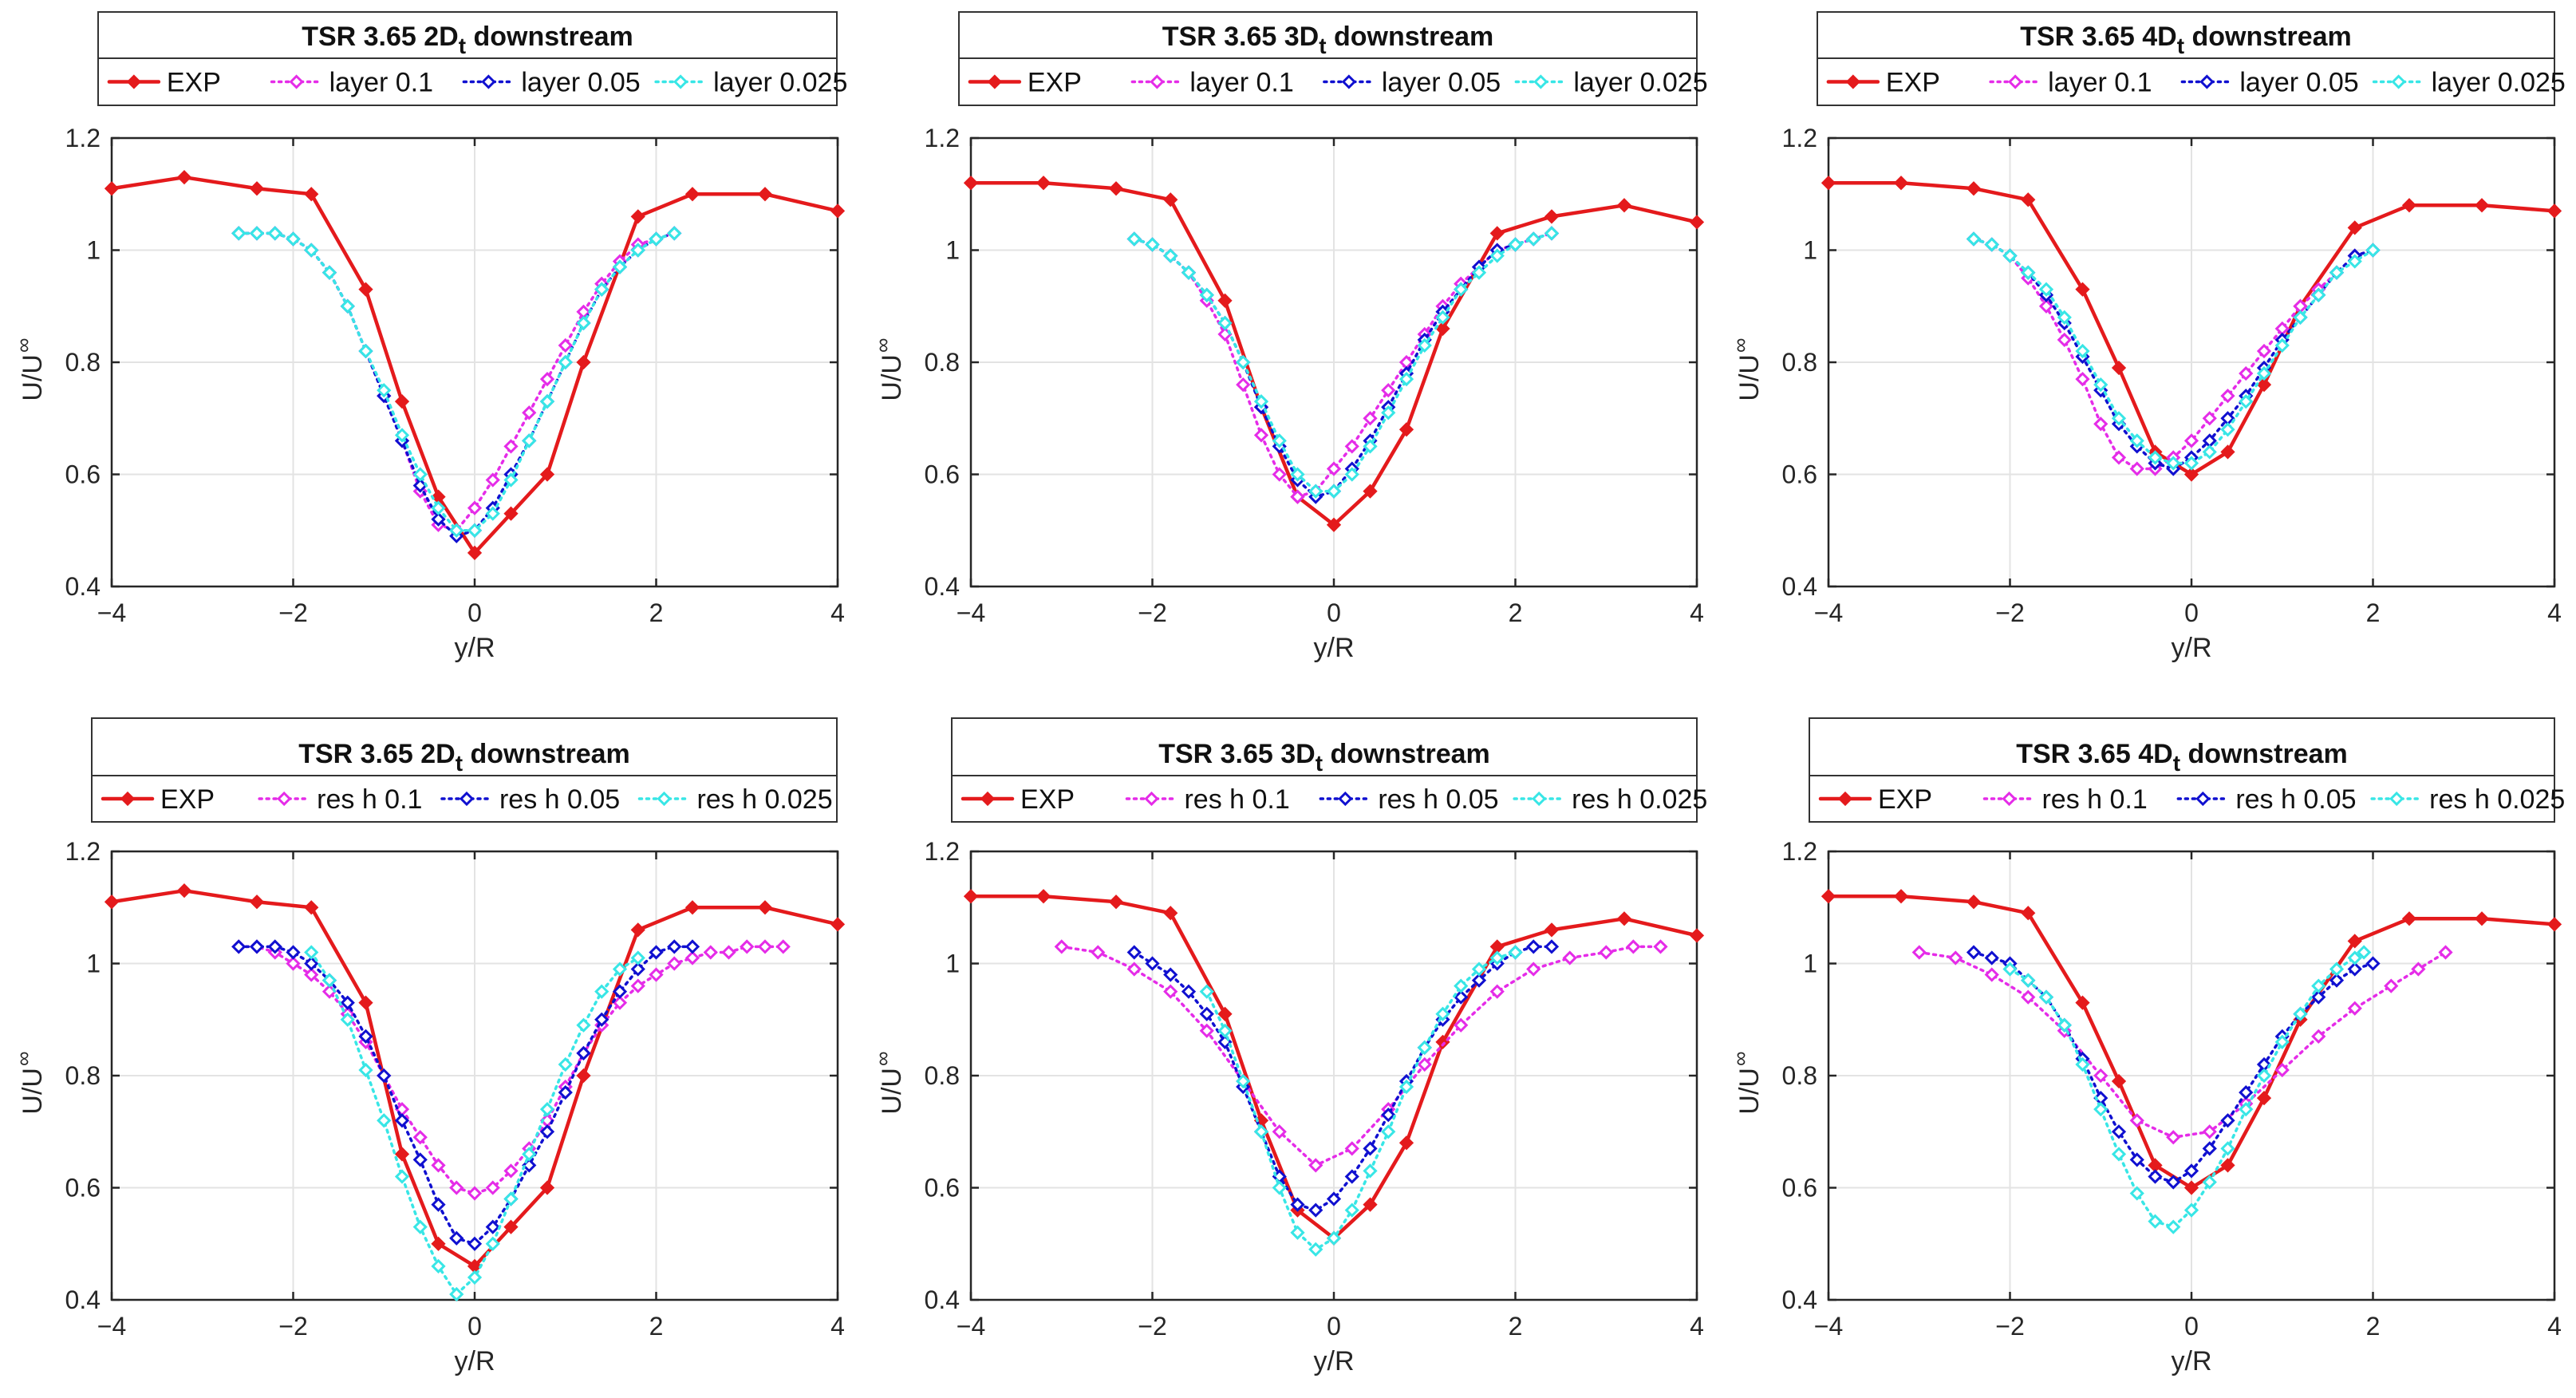 This screenshot has width=2576, height=1398. I want to click on x-tick-label: −4, so click(112, 1326).